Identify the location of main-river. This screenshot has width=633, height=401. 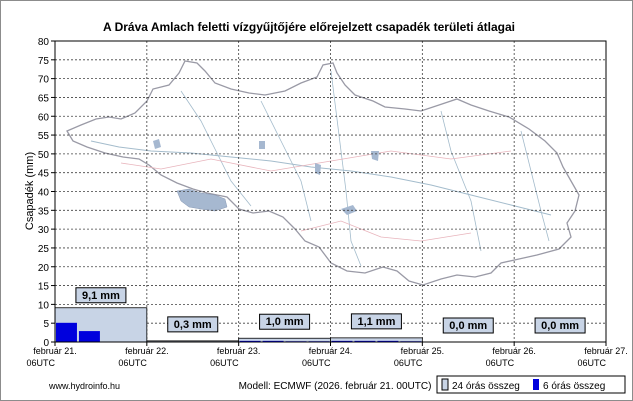
(321, 178).